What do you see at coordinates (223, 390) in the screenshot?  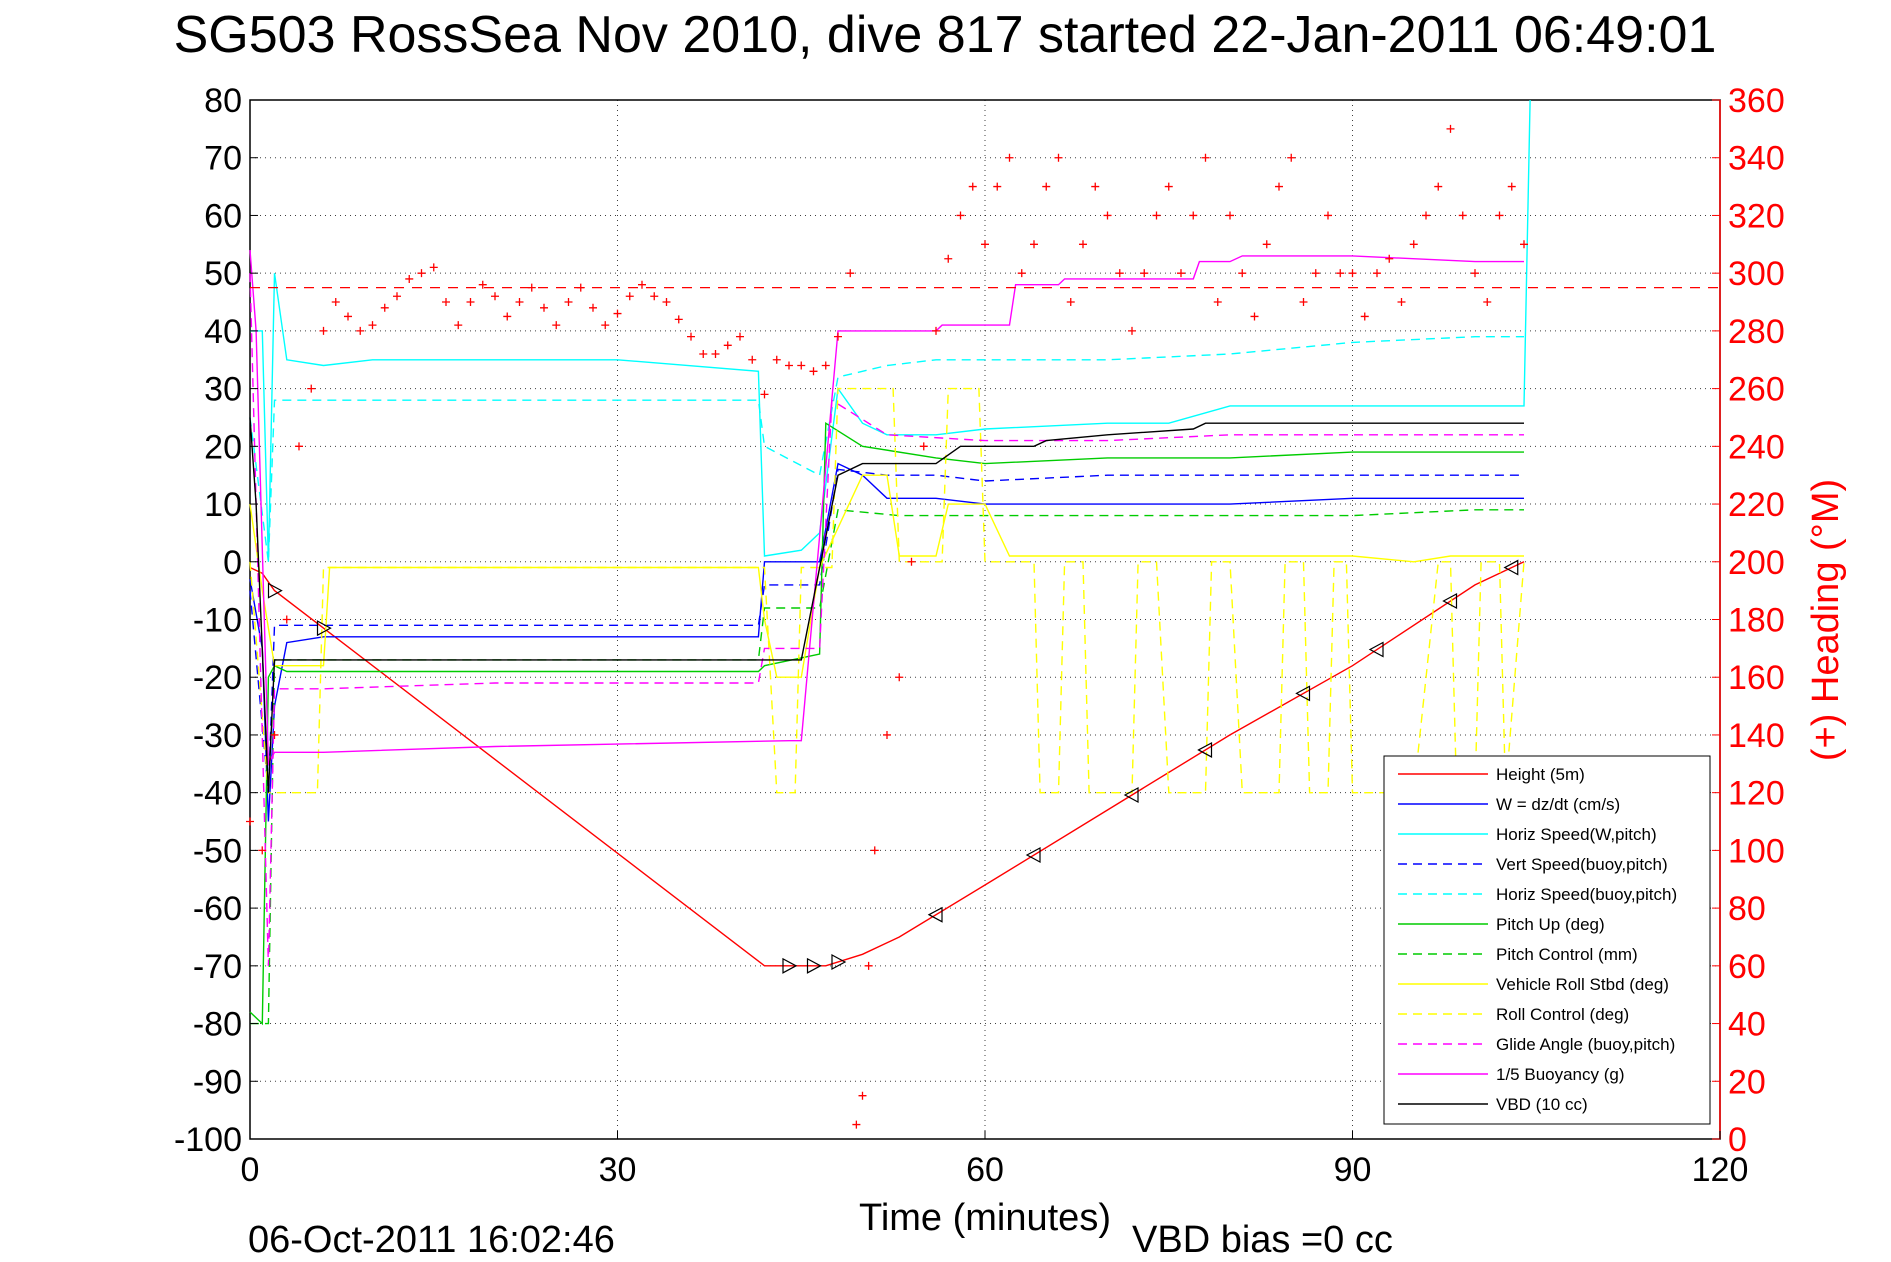 I see `left-tick-label: 30` at bounding box center [223, 390].